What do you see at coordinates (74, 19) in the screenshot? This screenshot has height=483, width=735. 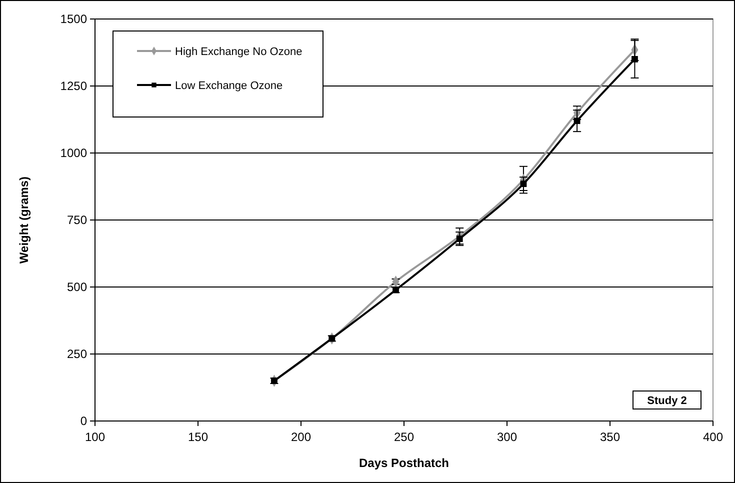 I see `y-tick-label: 1500` at bounding box center [74, 19].